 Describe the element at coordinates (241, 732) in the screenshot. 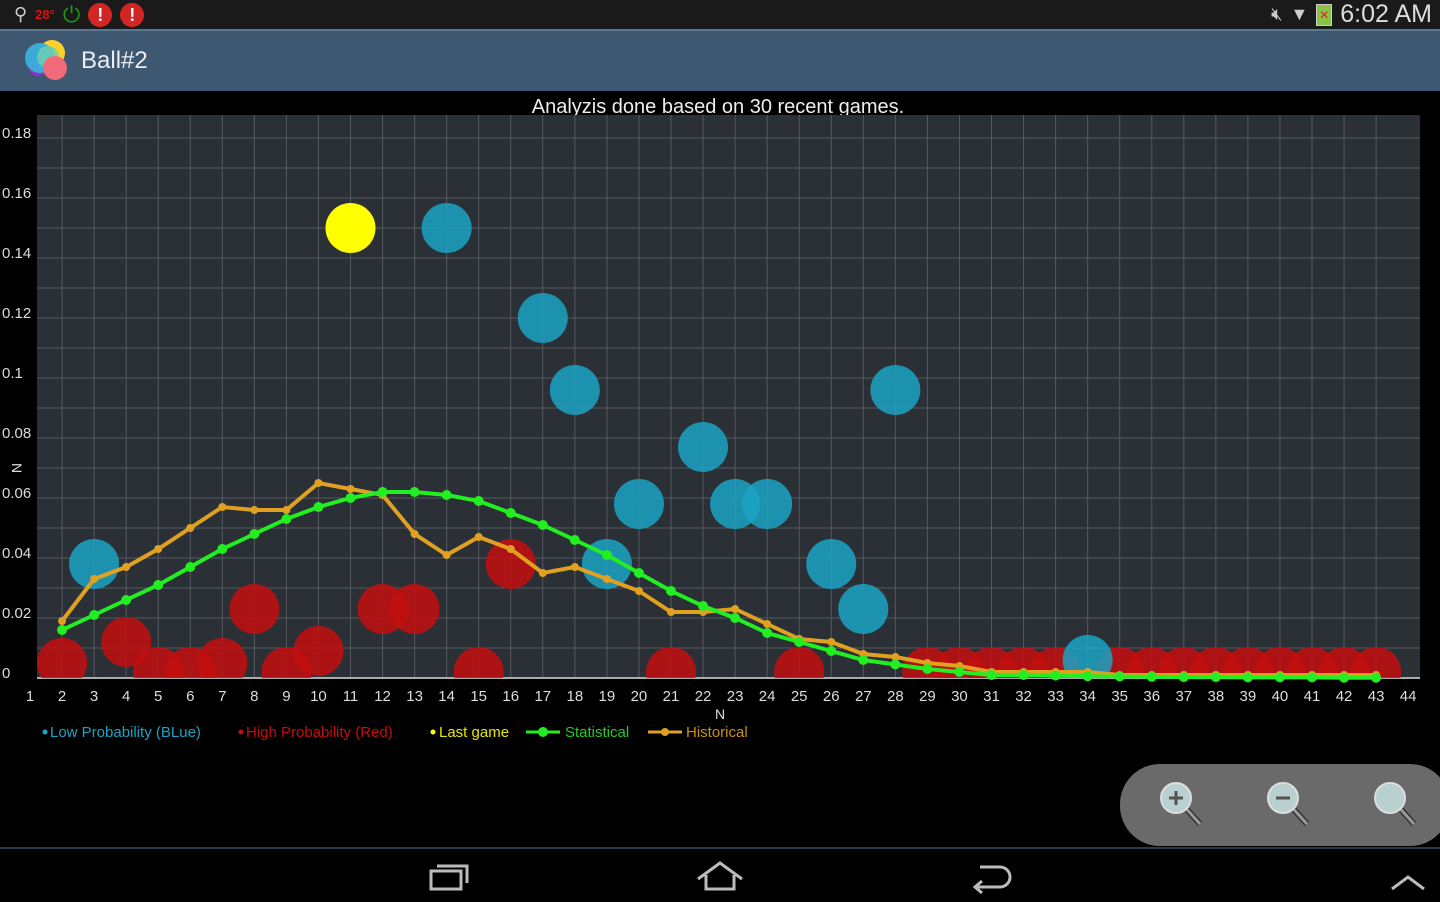

I see `legend-high-marker` at that location.